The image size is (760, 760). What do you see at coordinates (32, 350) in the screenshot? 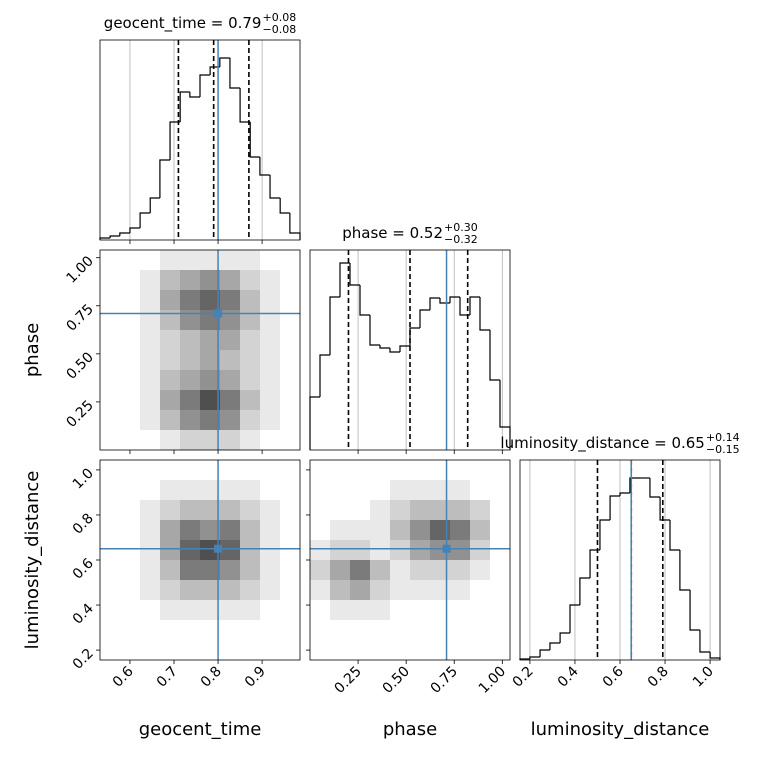
I see `y-axis-label: phase` at bounding box center [32, 350].